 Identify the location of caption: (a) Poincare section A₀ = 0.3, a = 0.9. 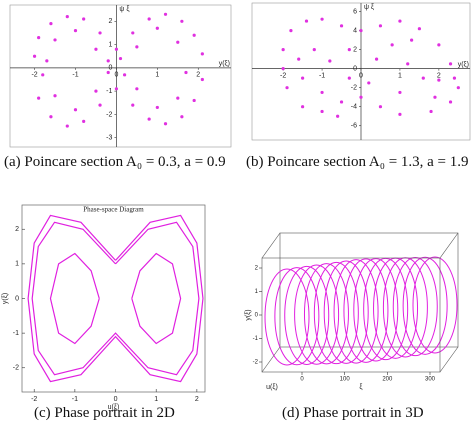
(115, 162).